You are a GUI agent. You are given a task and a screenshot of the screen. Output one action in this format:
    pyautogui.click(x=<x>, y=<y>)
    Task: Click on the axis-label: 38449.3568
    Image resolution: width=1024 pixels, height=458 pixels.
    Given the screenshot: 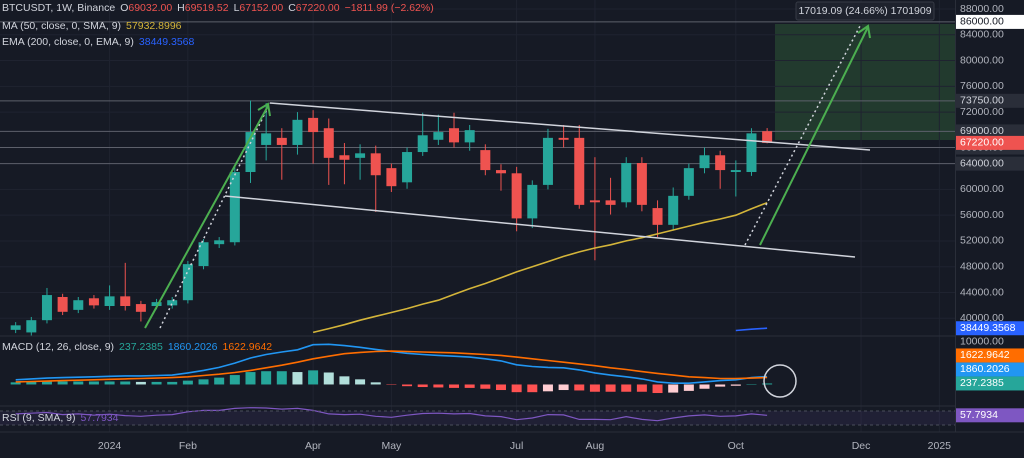 What is the action you would take?
    pyautogui.click(x=988, y=328)
    